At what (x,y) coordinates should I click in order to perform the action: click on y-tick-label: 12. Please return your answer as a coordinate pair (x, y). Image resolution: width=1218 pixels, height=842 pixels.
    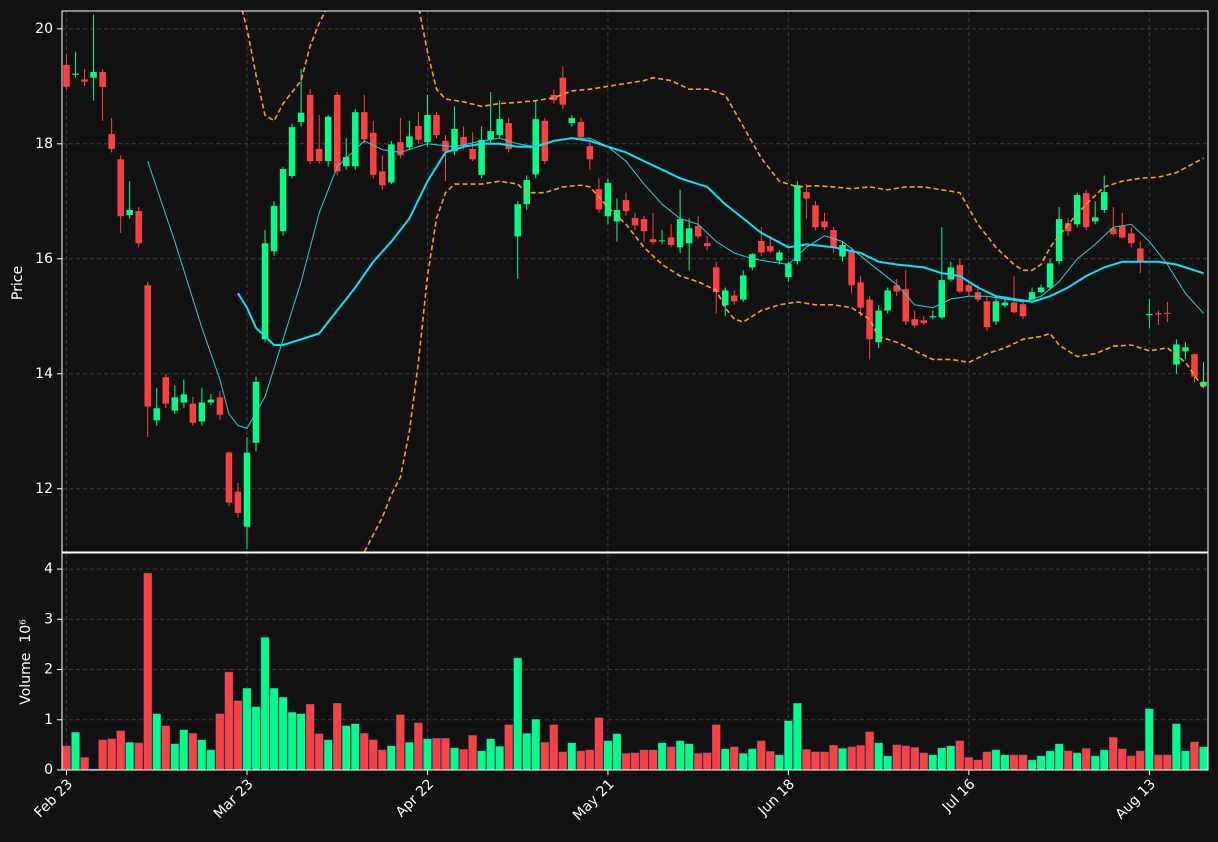
    Looking at the image, I should click on (44, 489).